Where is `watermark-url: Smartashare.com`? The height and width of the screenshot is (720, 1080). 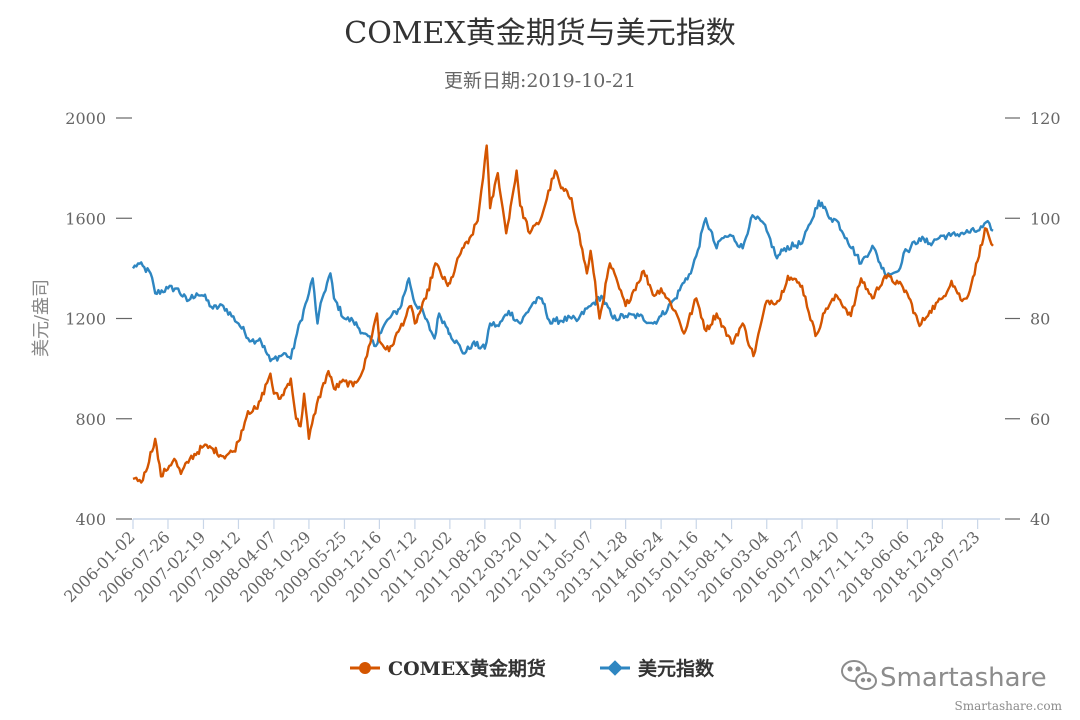 watermark-url: Smartashare.com is located at coordinates (1009, 706).